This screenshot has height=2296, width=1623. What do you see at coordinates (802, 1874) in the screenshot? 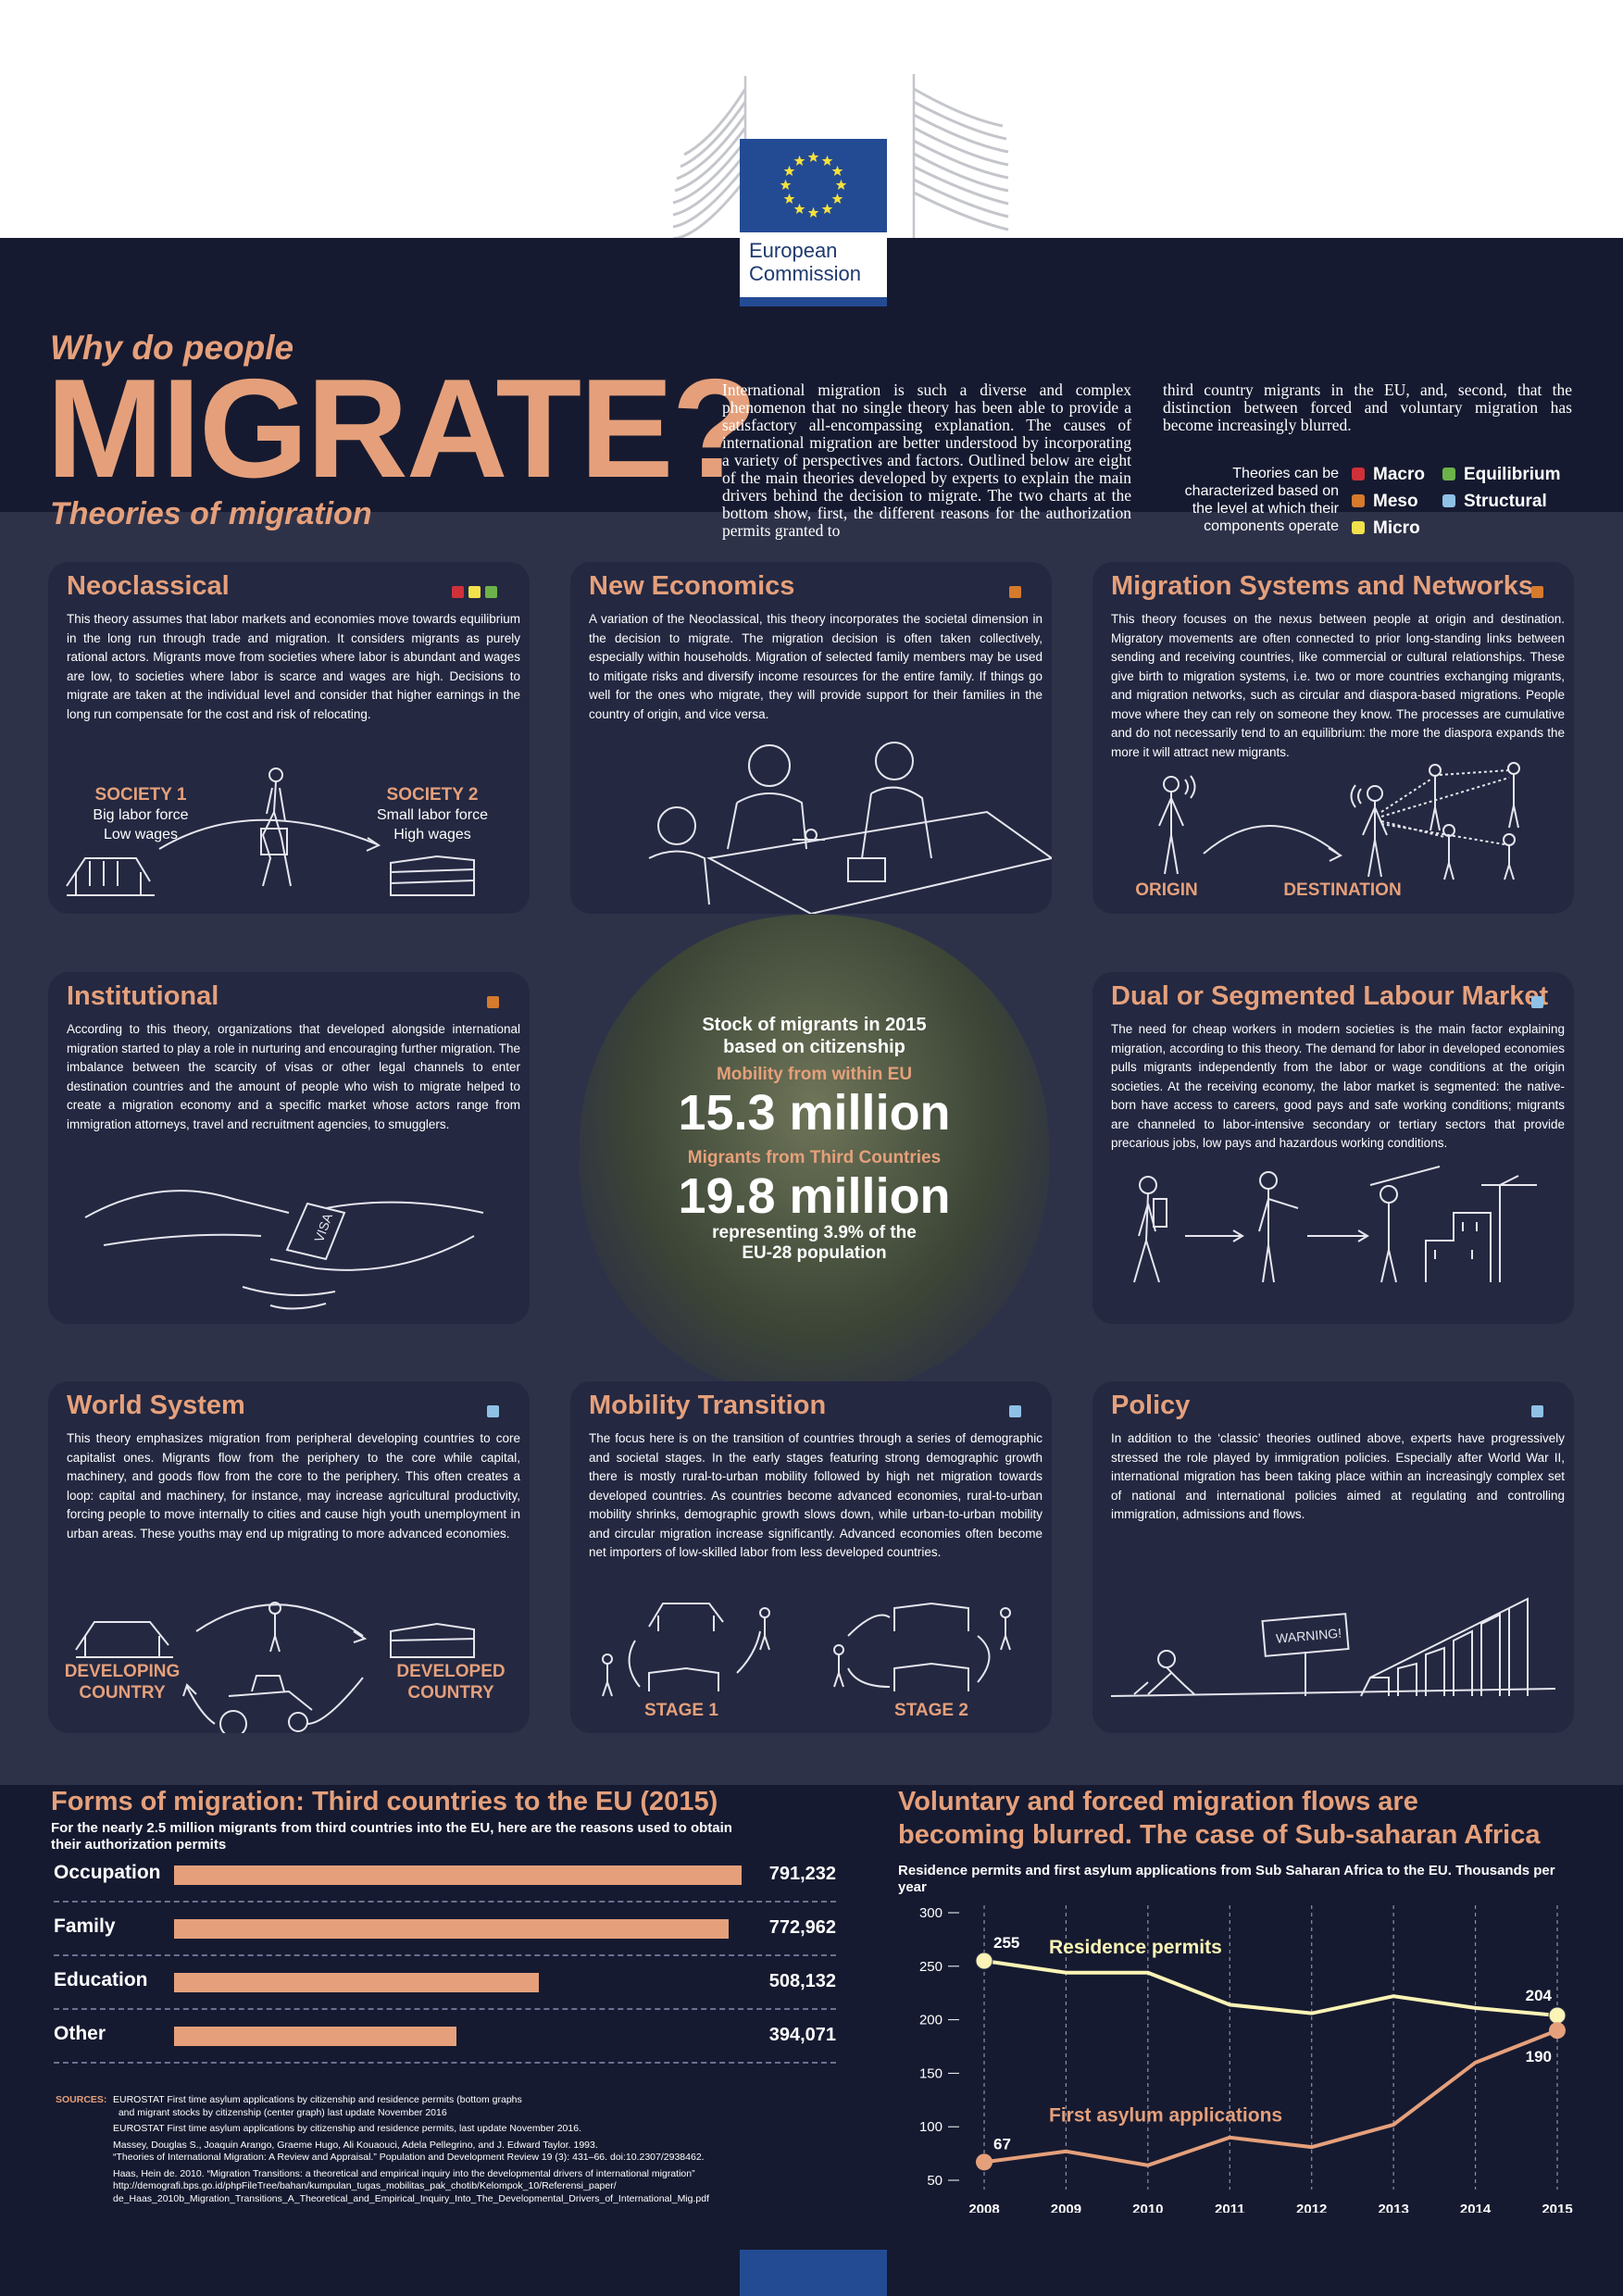
I see `bar-value-label: 791,232` at bounding box center [802, 1874].